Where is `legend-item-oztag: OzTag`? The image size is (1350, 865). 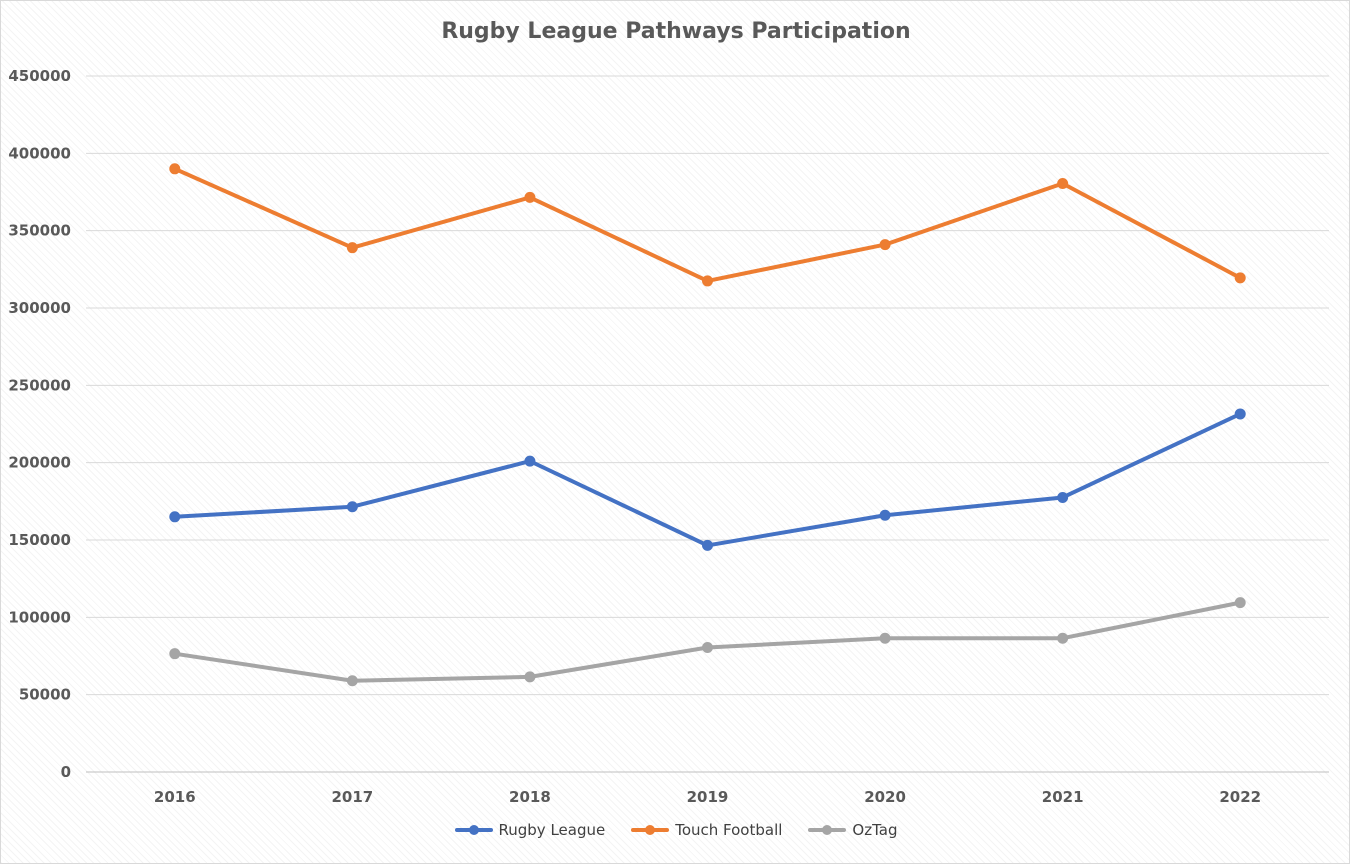
legend-item-oztag: OzTag is located at coordinates (853, 830).